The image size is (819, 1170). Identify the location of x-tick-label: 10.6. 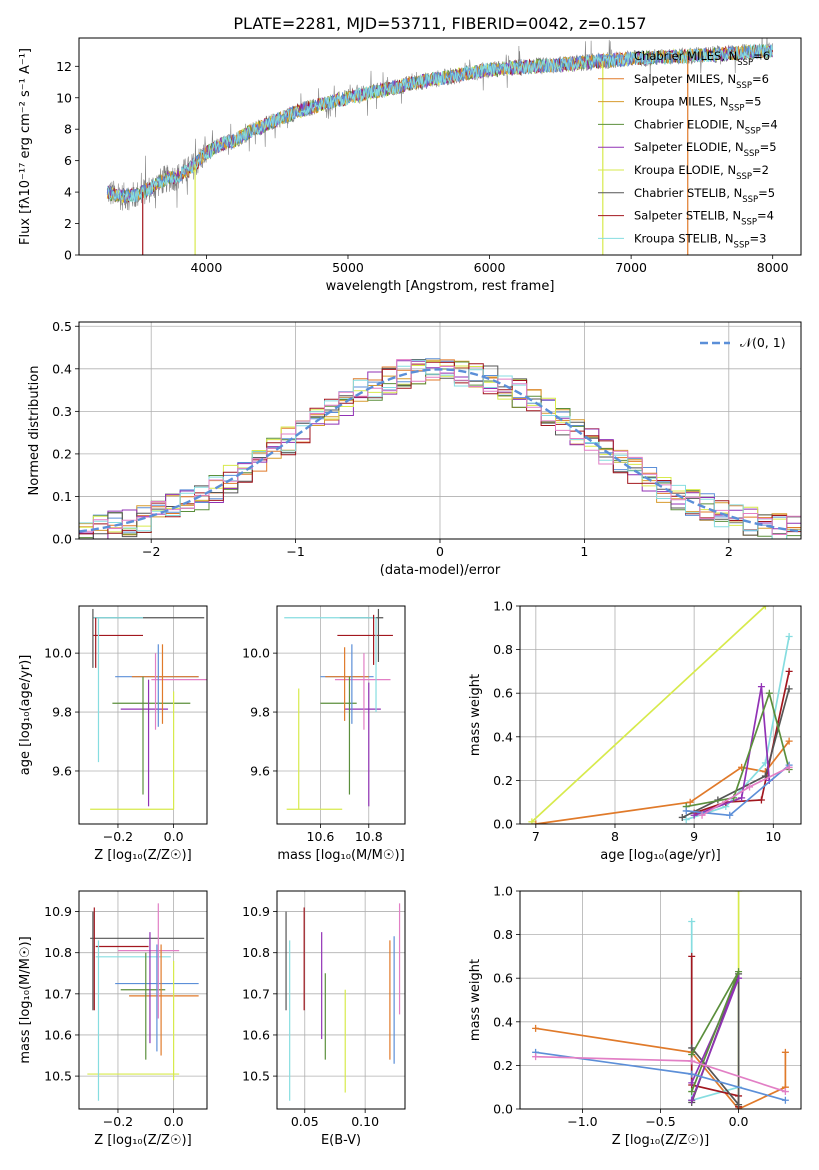
(321, 836).